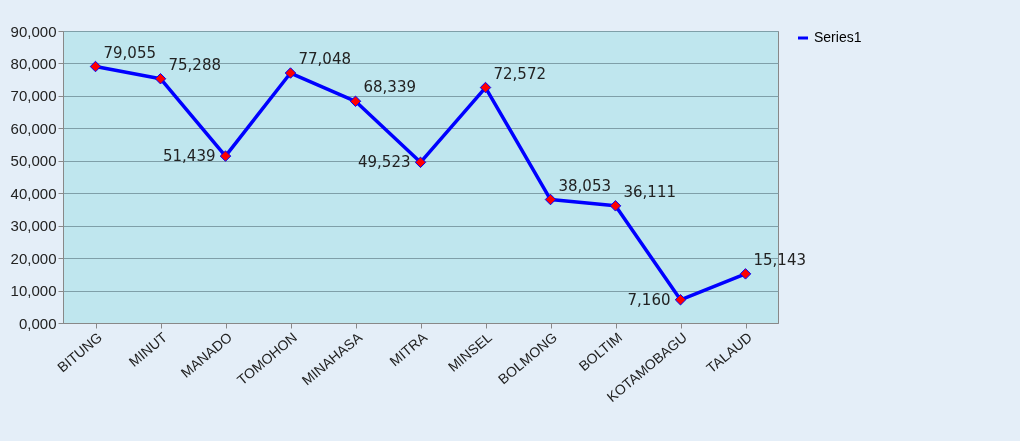 Image resolution: width=1020 pixels, height=441 pixels. I want to click on y-tick-label: 70,000, so click(33, 96).